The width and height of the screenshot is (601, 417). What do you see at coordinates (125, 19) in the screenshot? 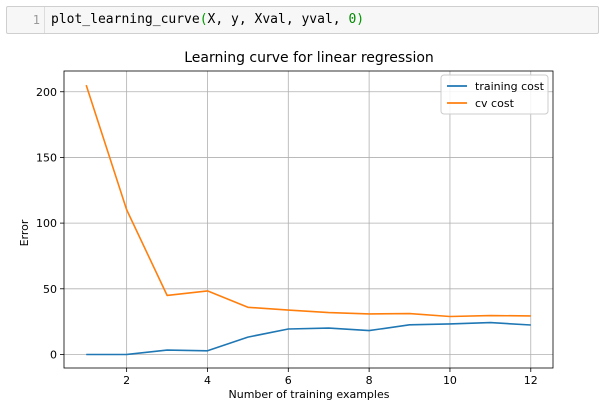
I see `code-function-name: plot_learning_curve` at bounding box center [125, 19].